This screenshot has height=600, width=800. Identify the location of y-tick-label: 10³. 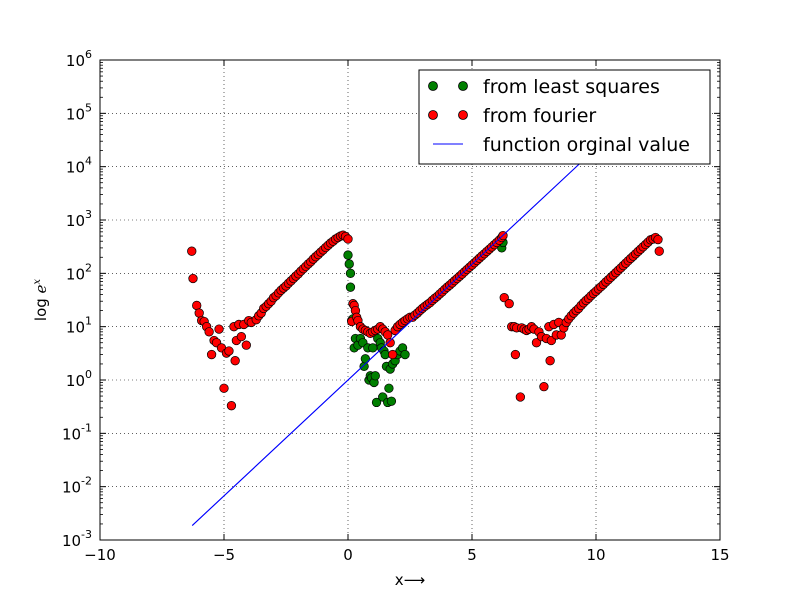
(79, 219).